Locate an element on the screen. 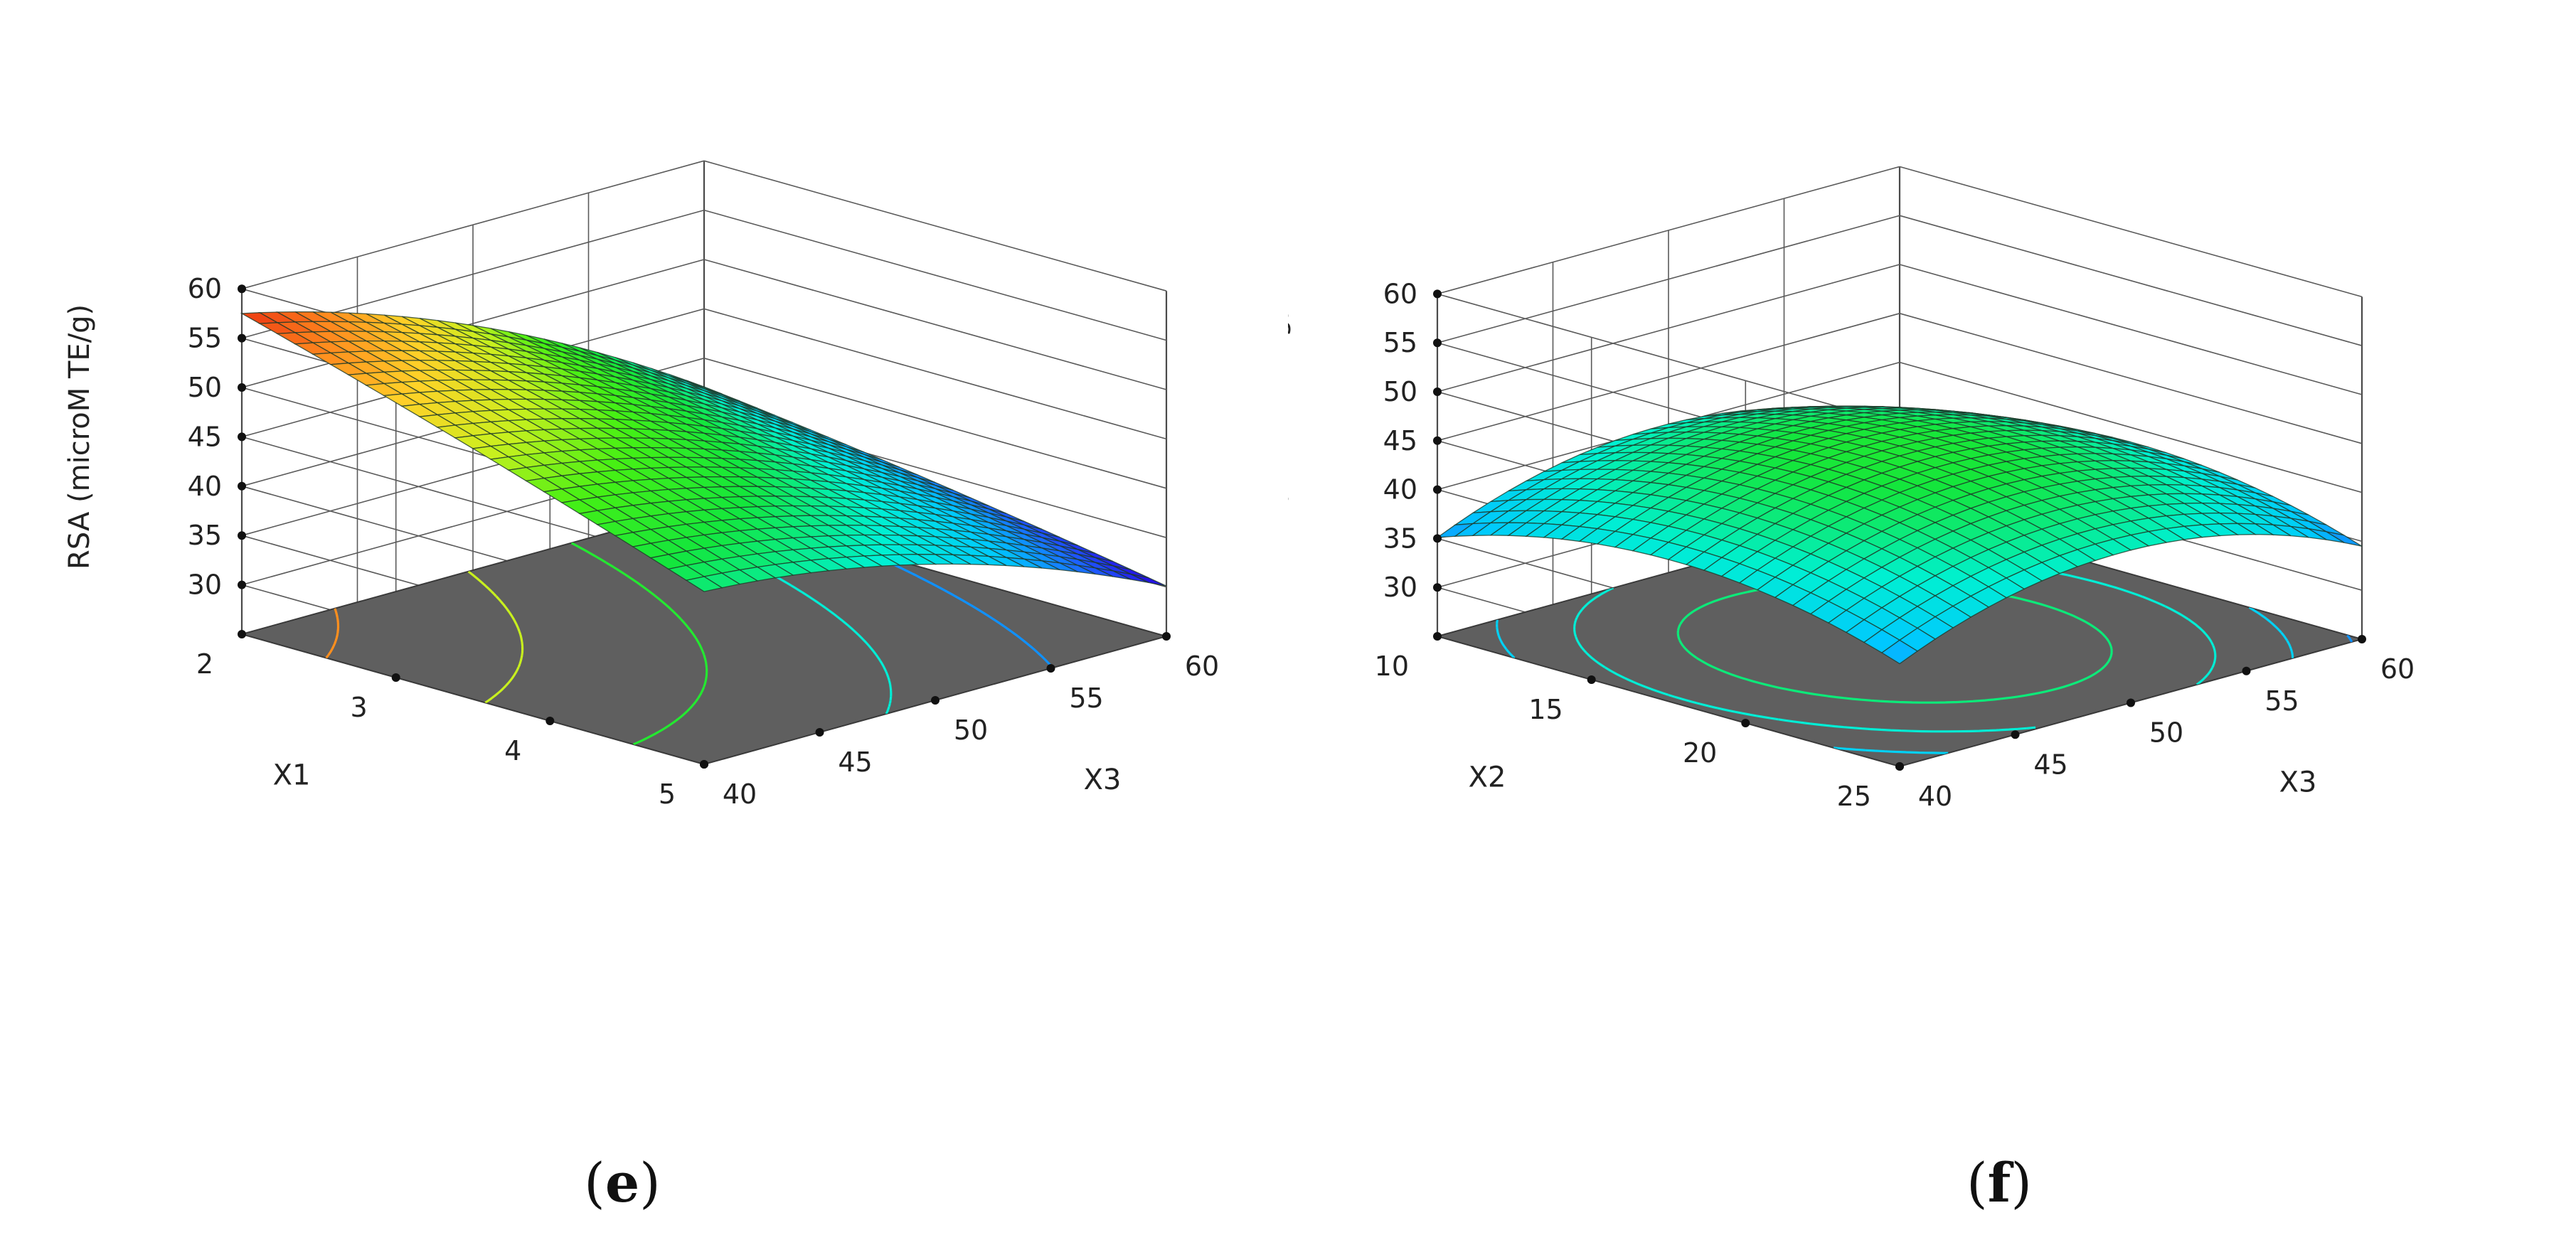 This screenshot has height=1257, width=2576. response-surface-f is located at coordinates (1899, 535).